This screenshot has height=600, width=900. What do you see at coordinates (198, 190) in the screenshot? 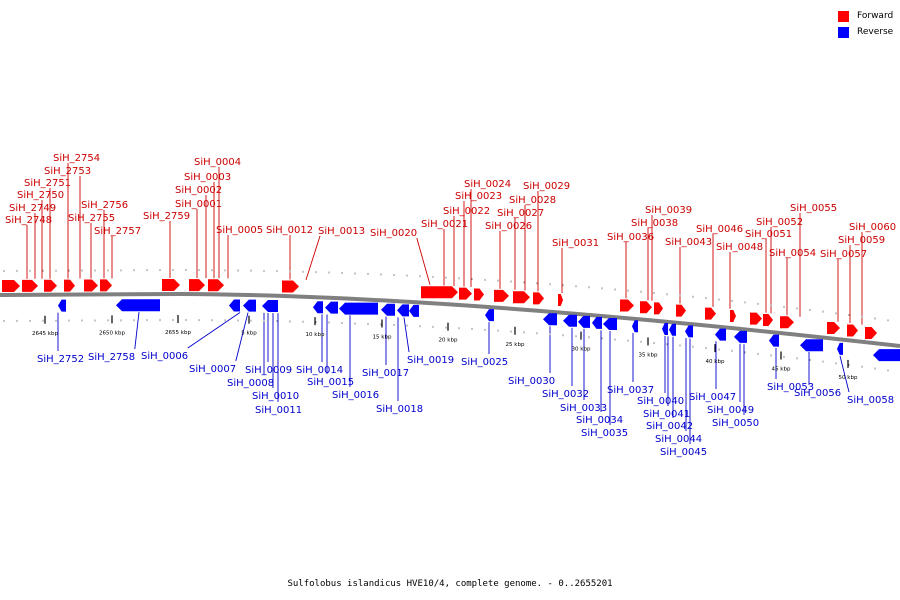
I see `forward-gene-label: SiH_0002` at bounding box center [198, 190].